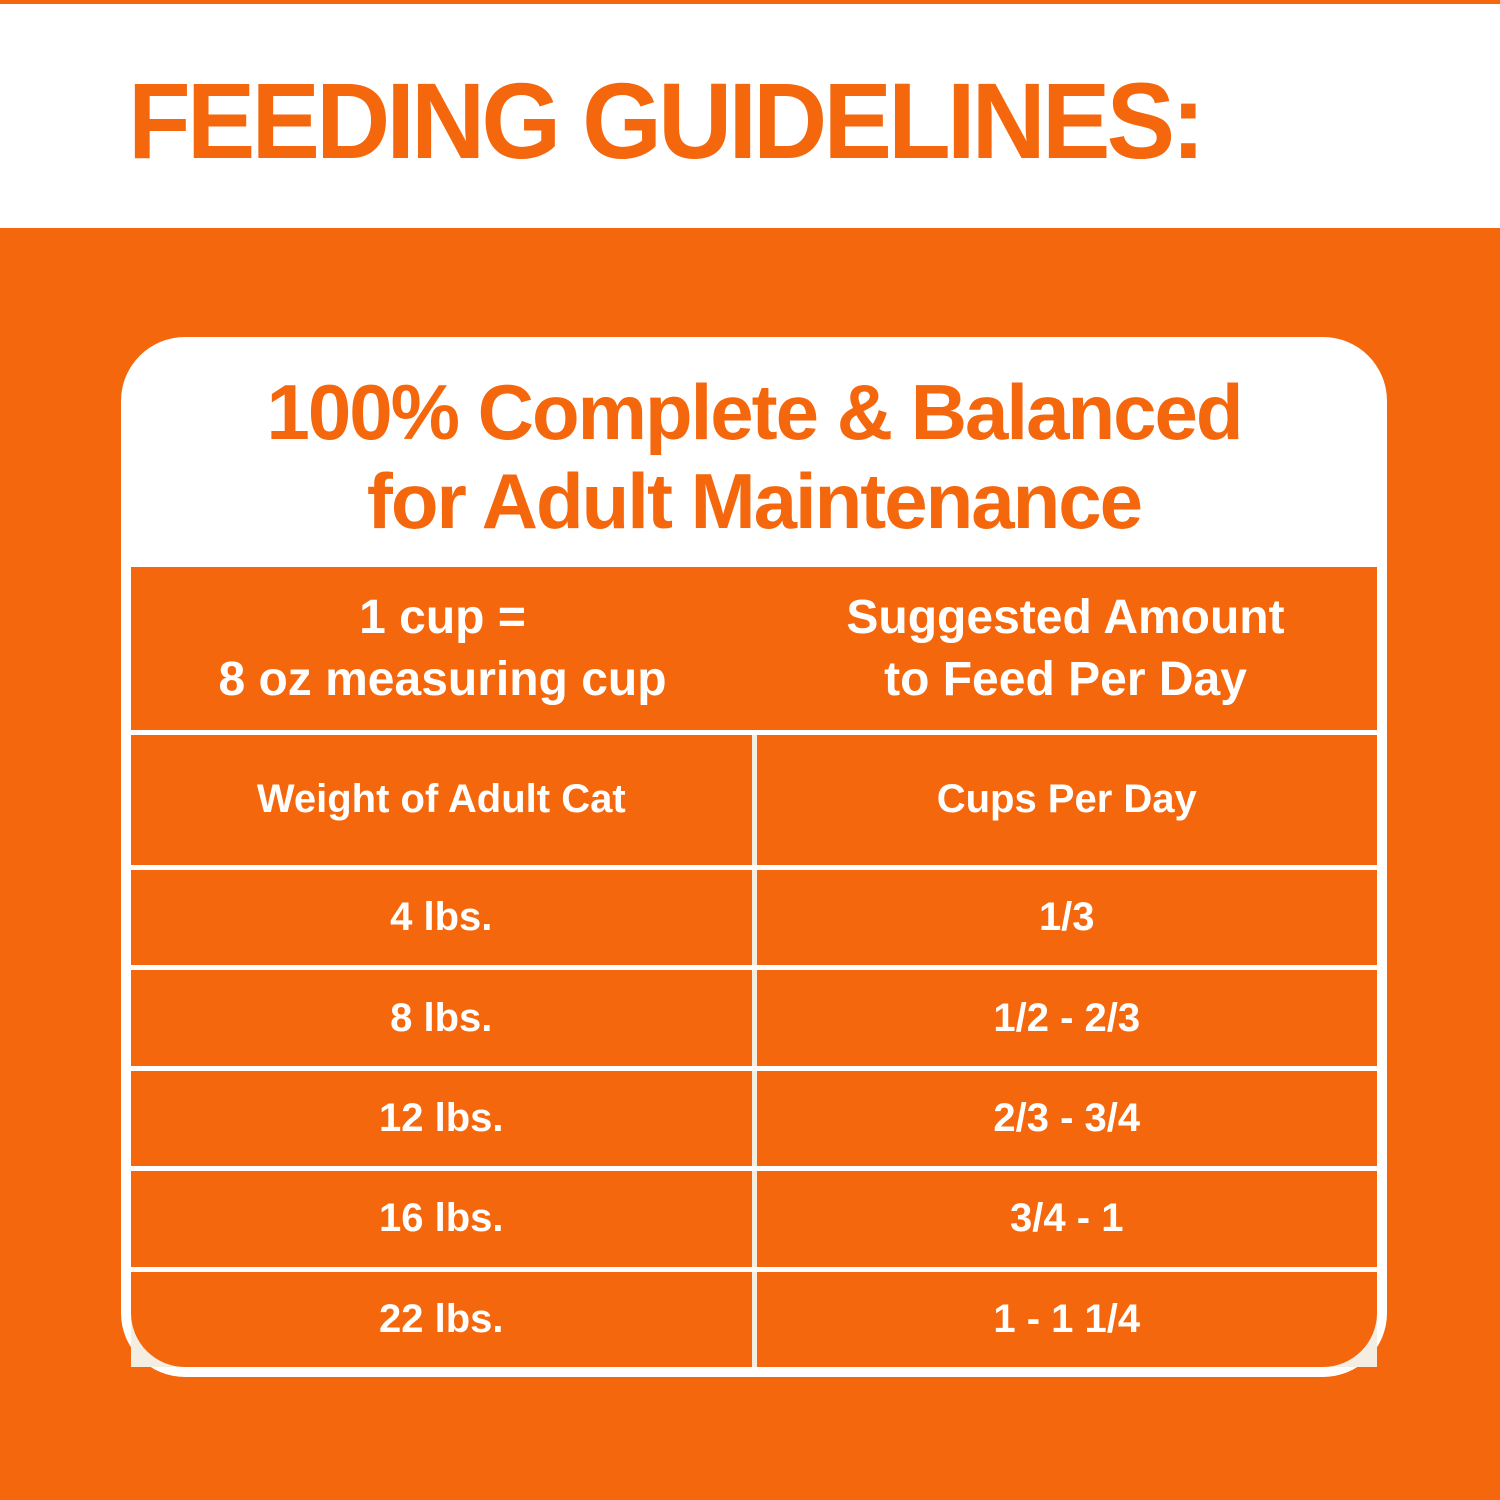  What do you see at coordinates (1066, 800) in the screenshot?
I see `column-header-cups: Cups Per Day` at bounding box center [1066, 800].